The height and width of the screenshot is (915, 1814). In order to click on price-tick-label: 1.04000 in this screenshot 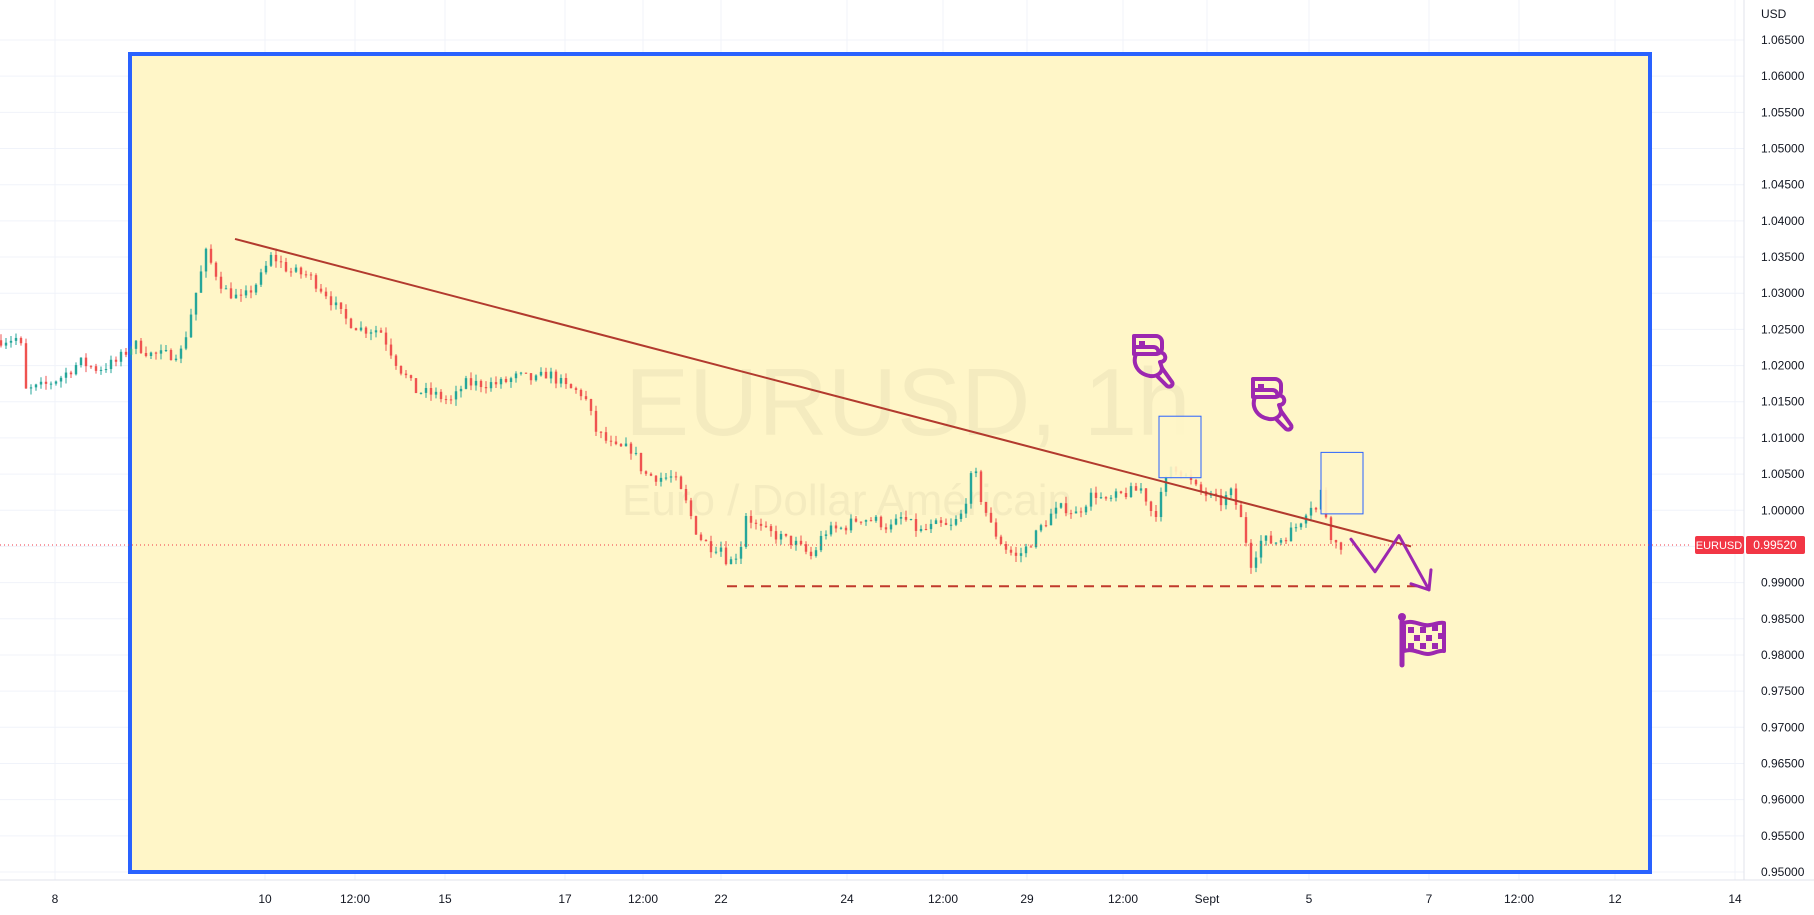, I will do `click(1783, 221)`.